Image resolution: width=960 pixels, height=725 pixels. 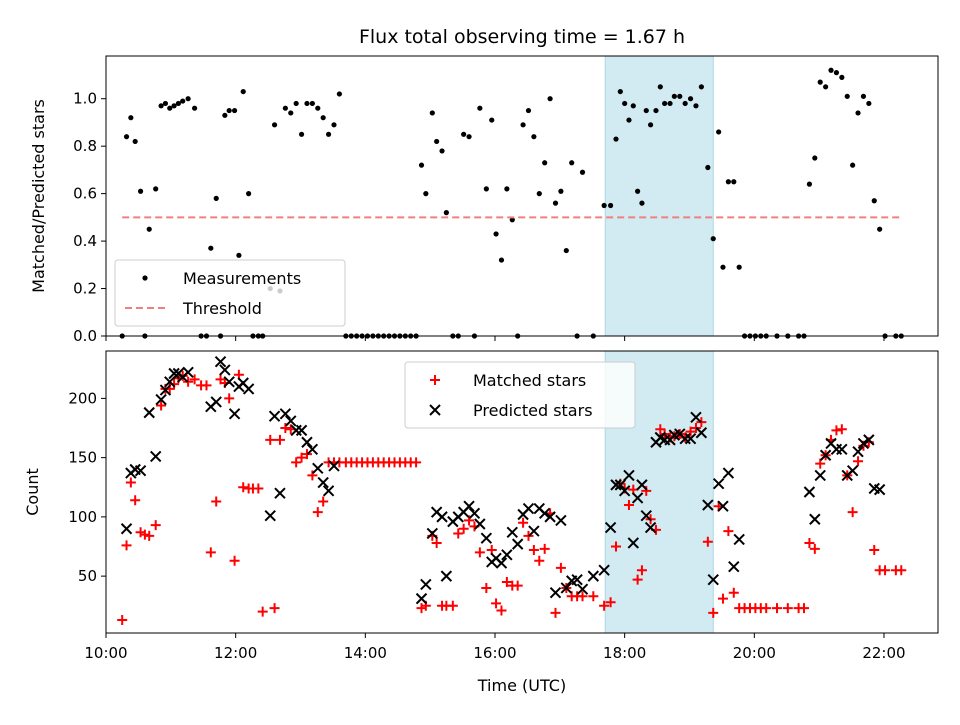 I want to click on x-tick-label: 10:00, so click(x=105, y=653).